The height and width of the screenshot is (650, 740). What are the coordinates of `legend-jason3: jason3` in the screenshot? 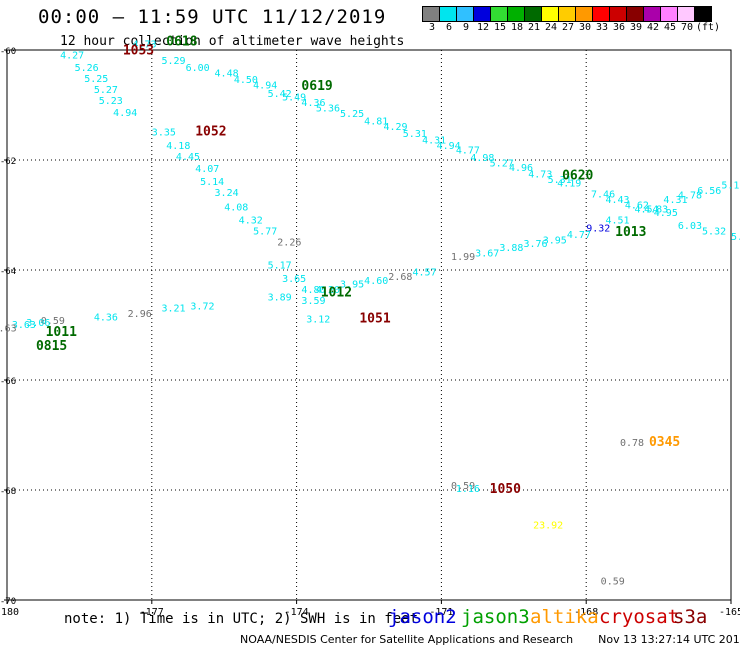 It's located at (495, 617).